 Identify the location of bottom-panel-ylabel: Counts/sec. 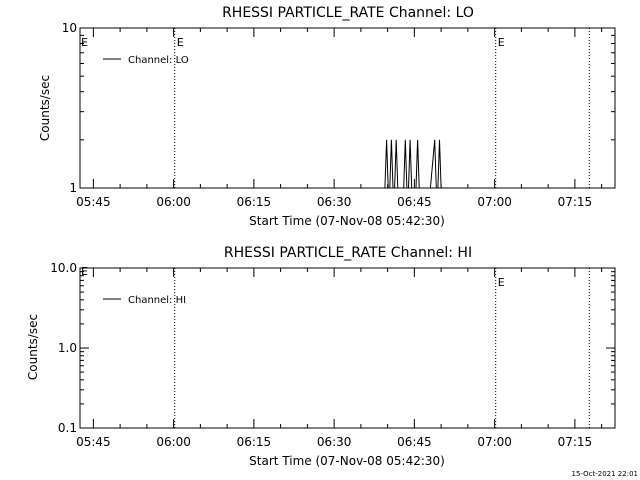
(33, 347).